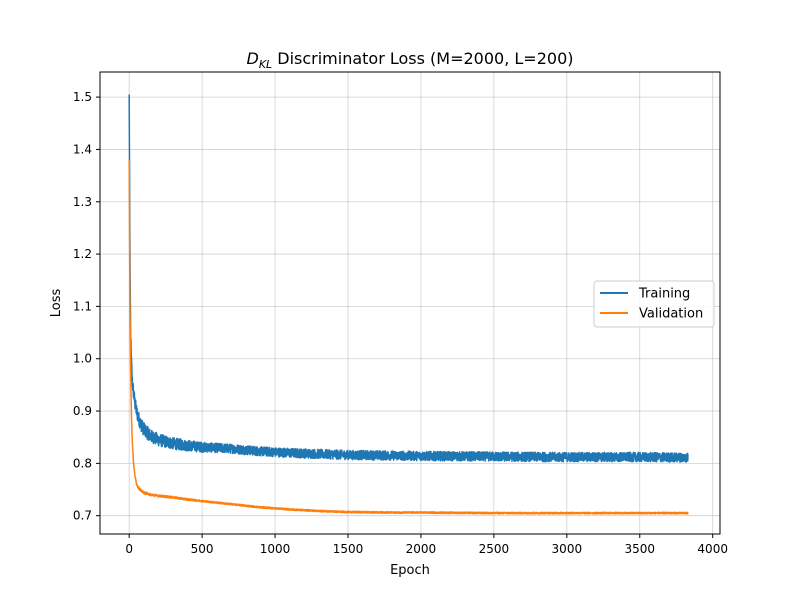 This screenshot has width=800, height=600. What do you see at coordinates (82, 463) in the screenshot?
I see `y-tick-label: 0.8` at bounding box center [82, 463].